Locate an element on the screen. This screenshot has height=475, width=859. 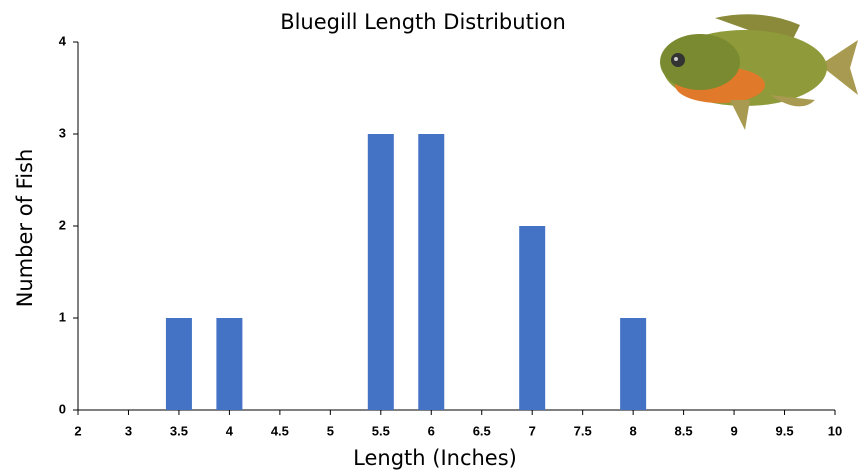
x-tick-label: 5.5 is located at coordinates (381, 430).